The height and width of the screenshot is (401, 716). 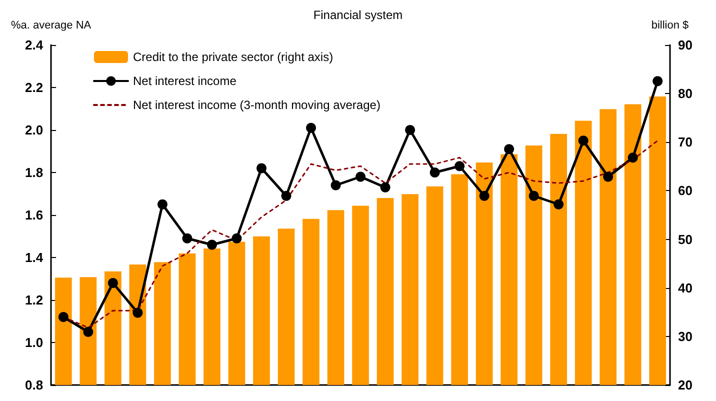 I want to click on y-tick-label: 1.8, so click(x=34, y=172).